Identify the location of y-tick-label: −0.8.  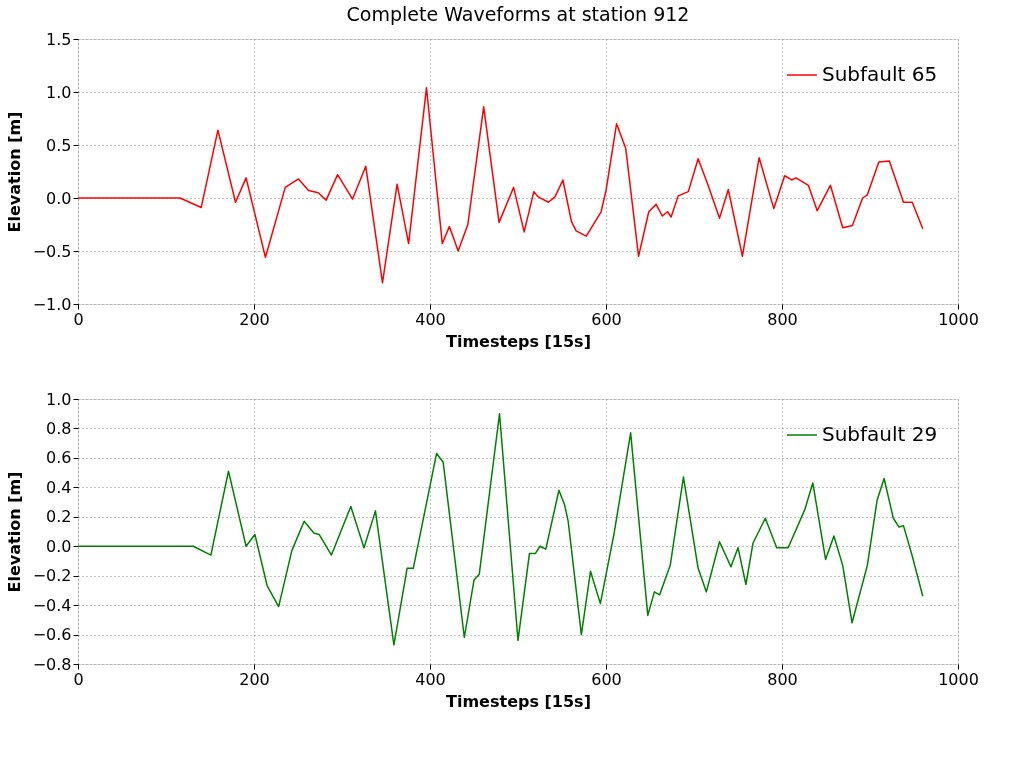
(52, 664).